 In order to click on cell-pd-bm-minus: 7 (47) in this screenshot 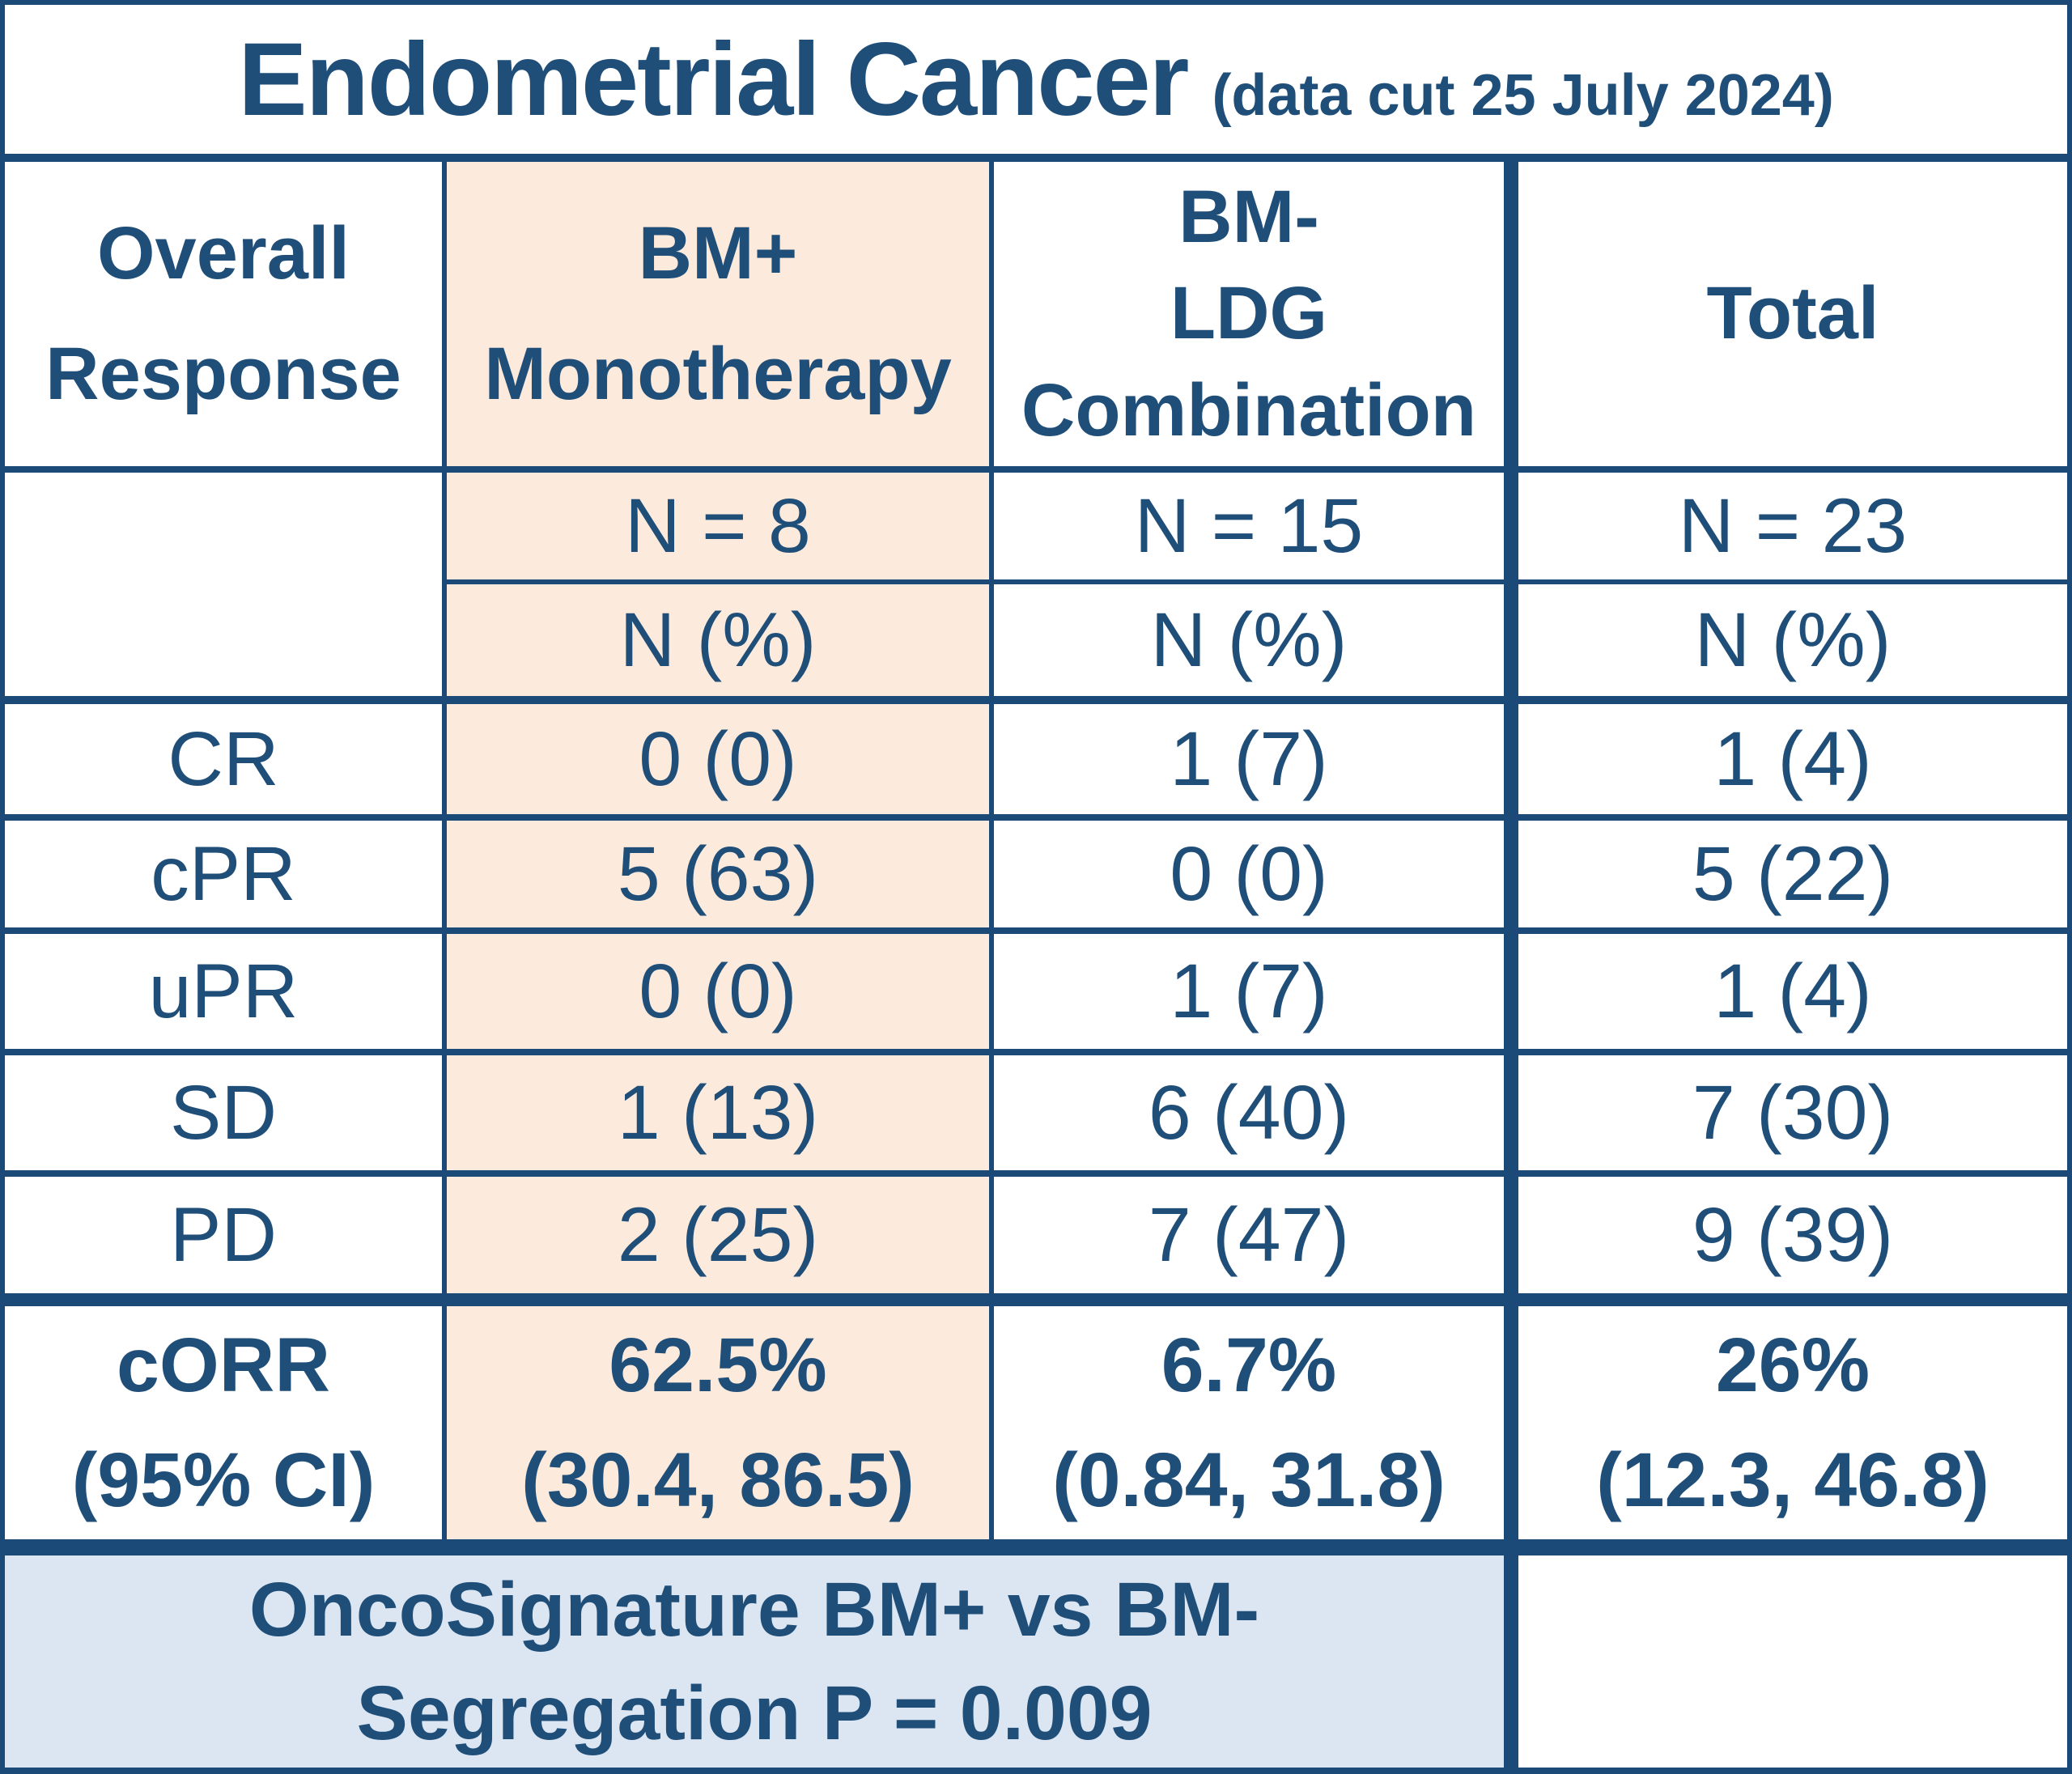, I will do `click(1249, 1235)`.